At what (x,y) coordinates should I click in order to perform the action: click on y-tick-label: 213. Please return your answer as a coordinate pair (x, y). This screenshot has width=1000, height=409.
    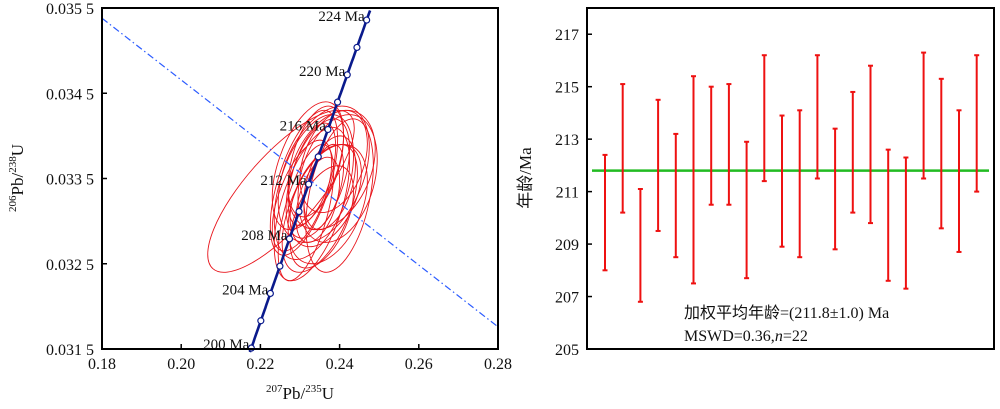
    Looking at the image, I should click on (567, 140).